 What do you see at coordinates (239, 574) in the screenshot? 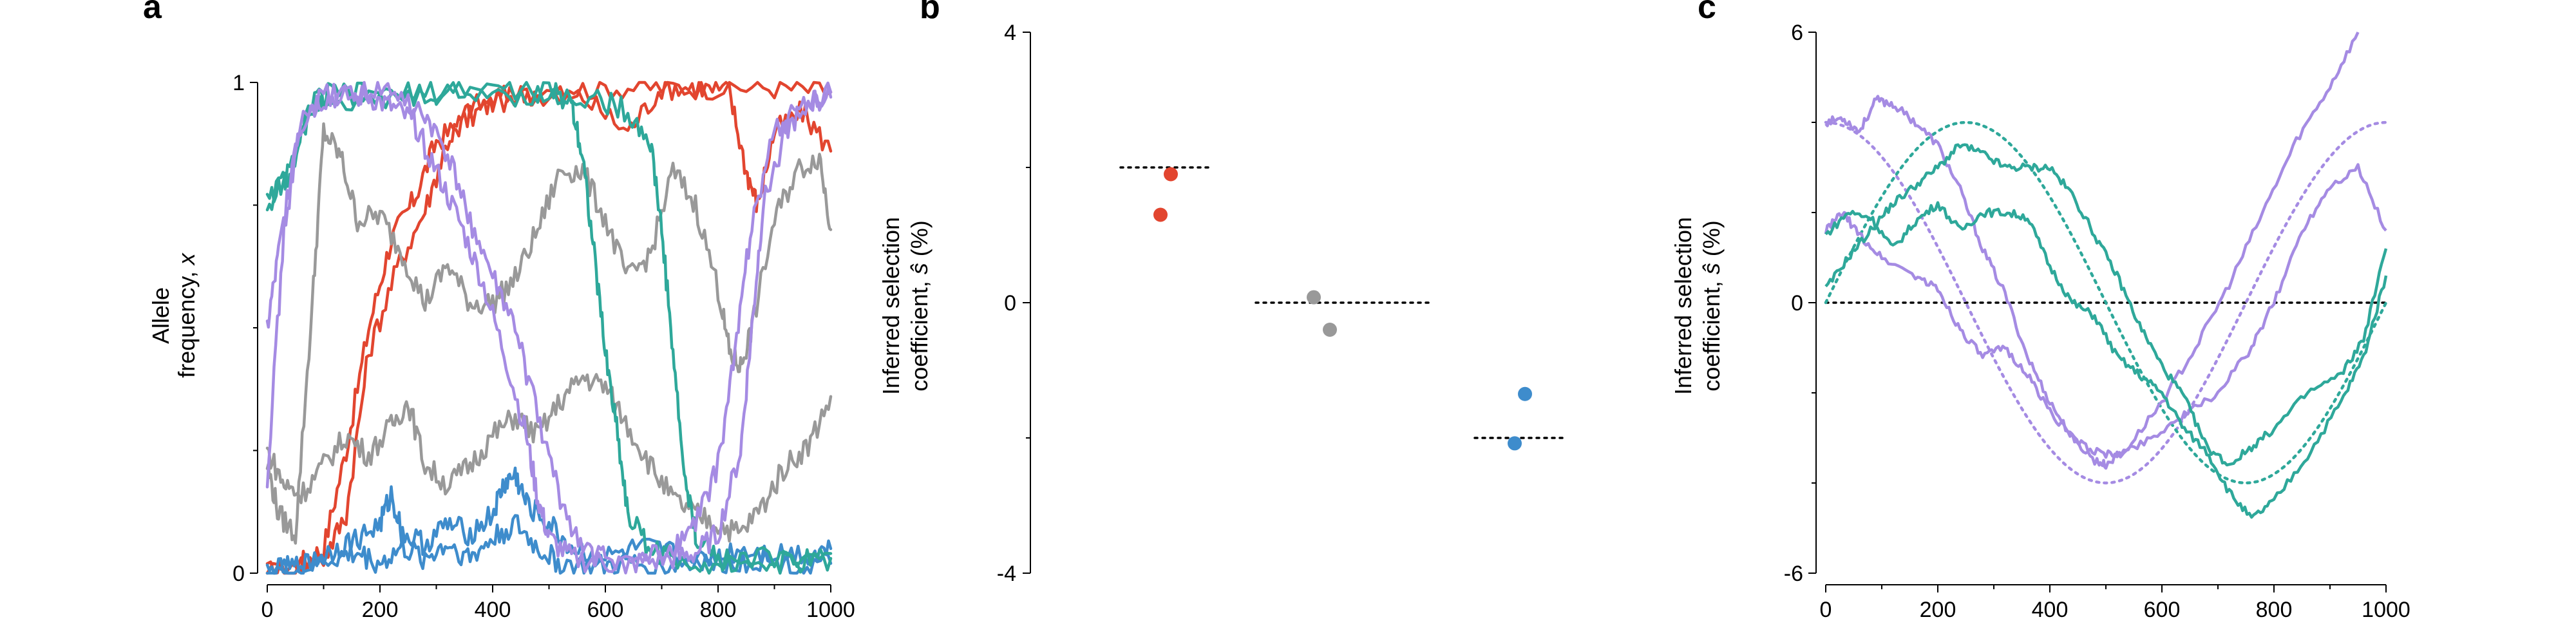
I see `panel-a-y-tick-label: 0` at bounding box center [239, 574].